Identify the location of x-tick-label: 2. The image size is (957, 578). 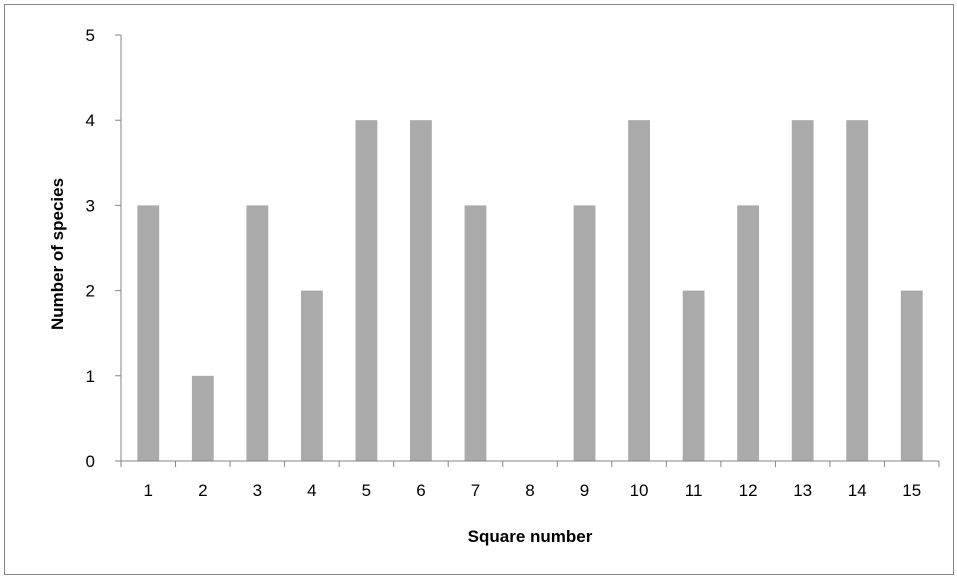
(202, 490).